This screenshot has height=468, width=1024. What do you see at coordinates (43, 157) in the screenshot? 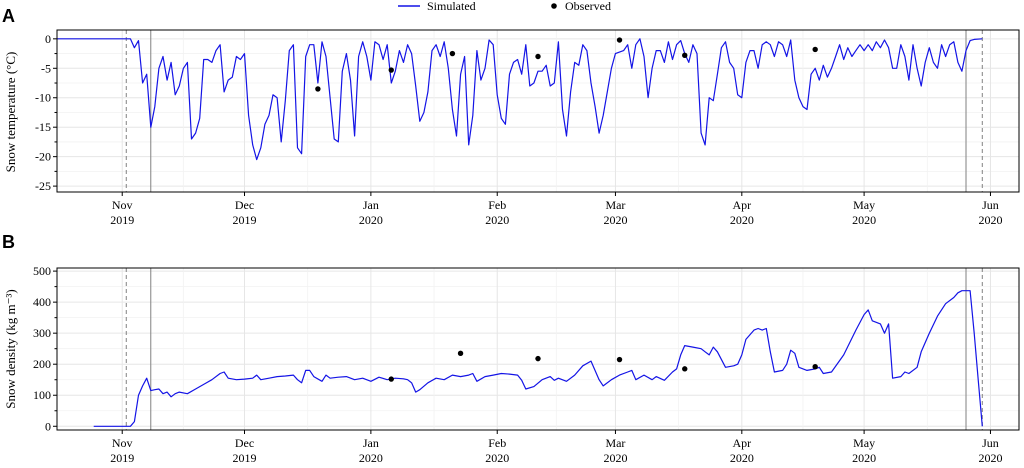
I see `panel-a-ytick-label-4: -20` at bounding box center [43, 157].